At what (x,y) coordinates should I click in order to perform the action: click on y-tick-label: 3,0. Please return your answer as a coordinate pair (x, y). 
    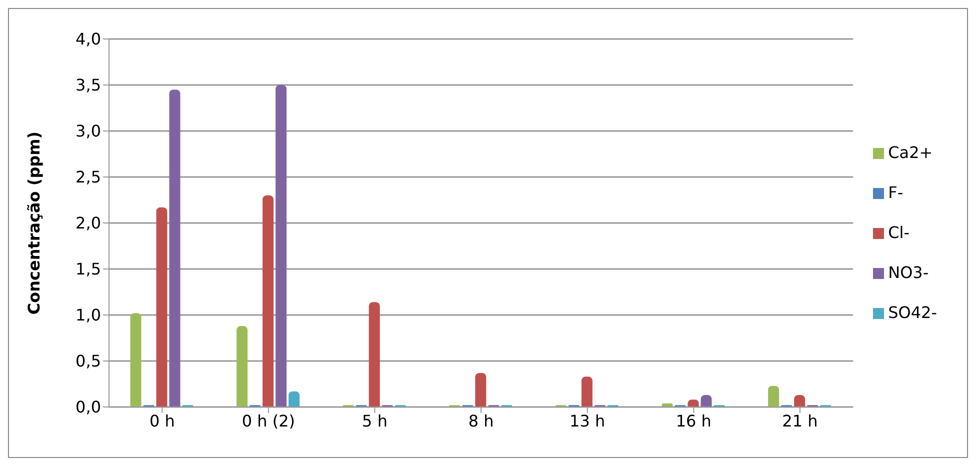
    Looking at the image, I should click on (88, 131).